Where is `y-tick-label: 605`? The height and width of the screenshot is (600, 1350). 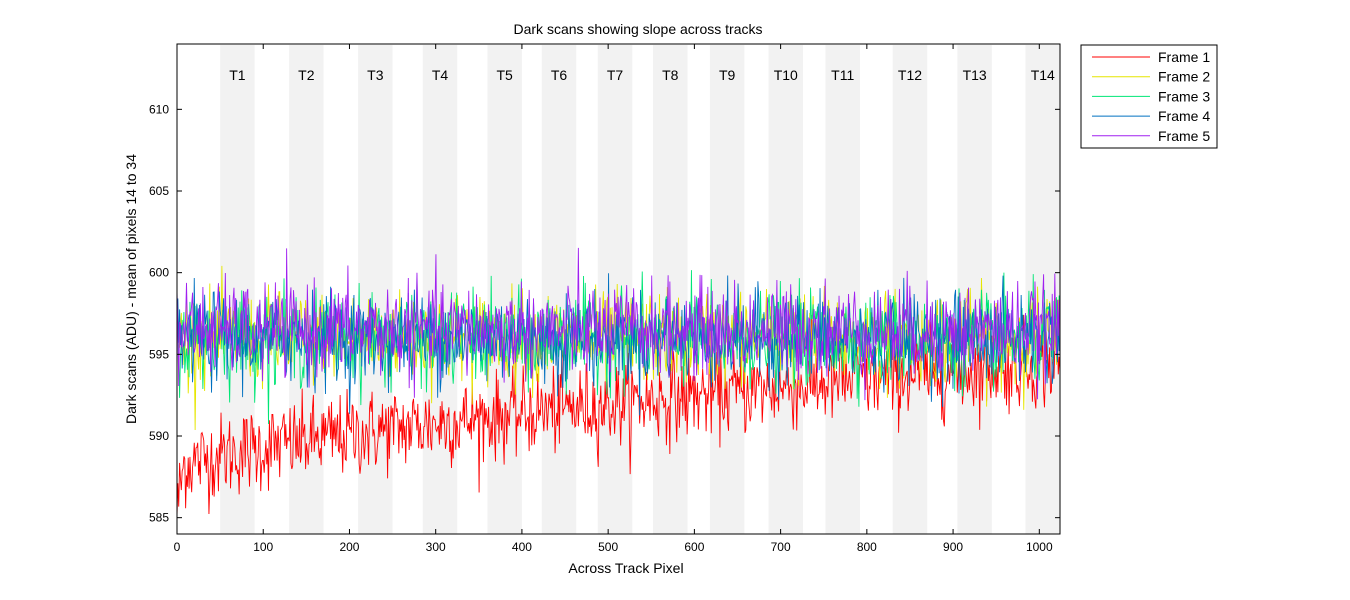
y-tick-label: 605 is located at coordinates (159, 191).